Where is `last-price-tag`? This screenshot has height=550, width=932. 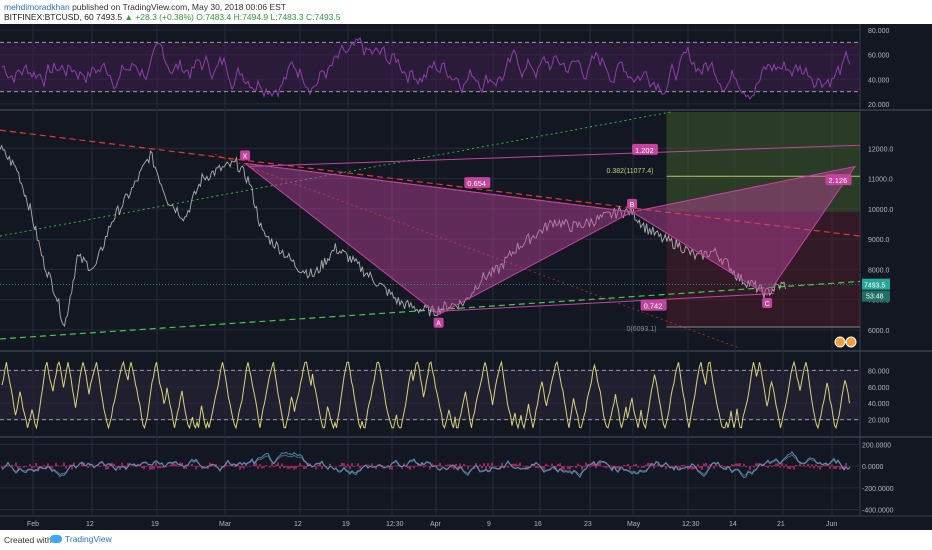 last-price-tag is located at coordinates (876, 284).